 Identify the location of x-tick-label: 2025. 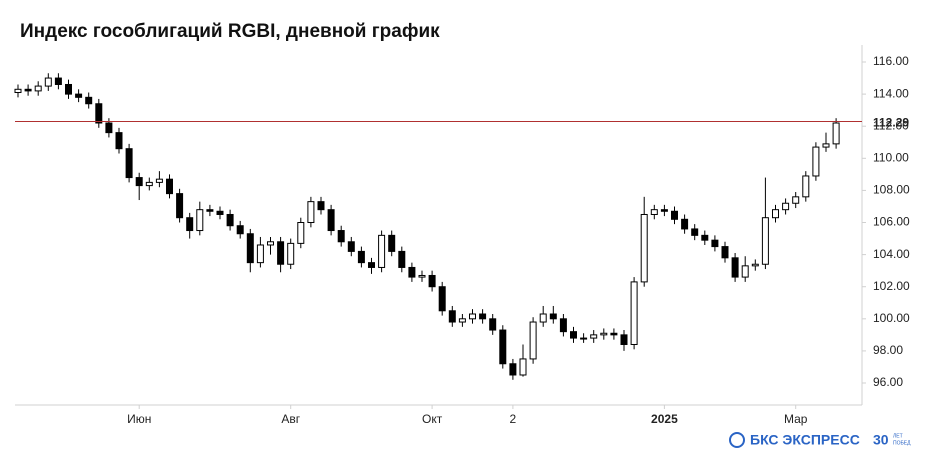
(664, 419).